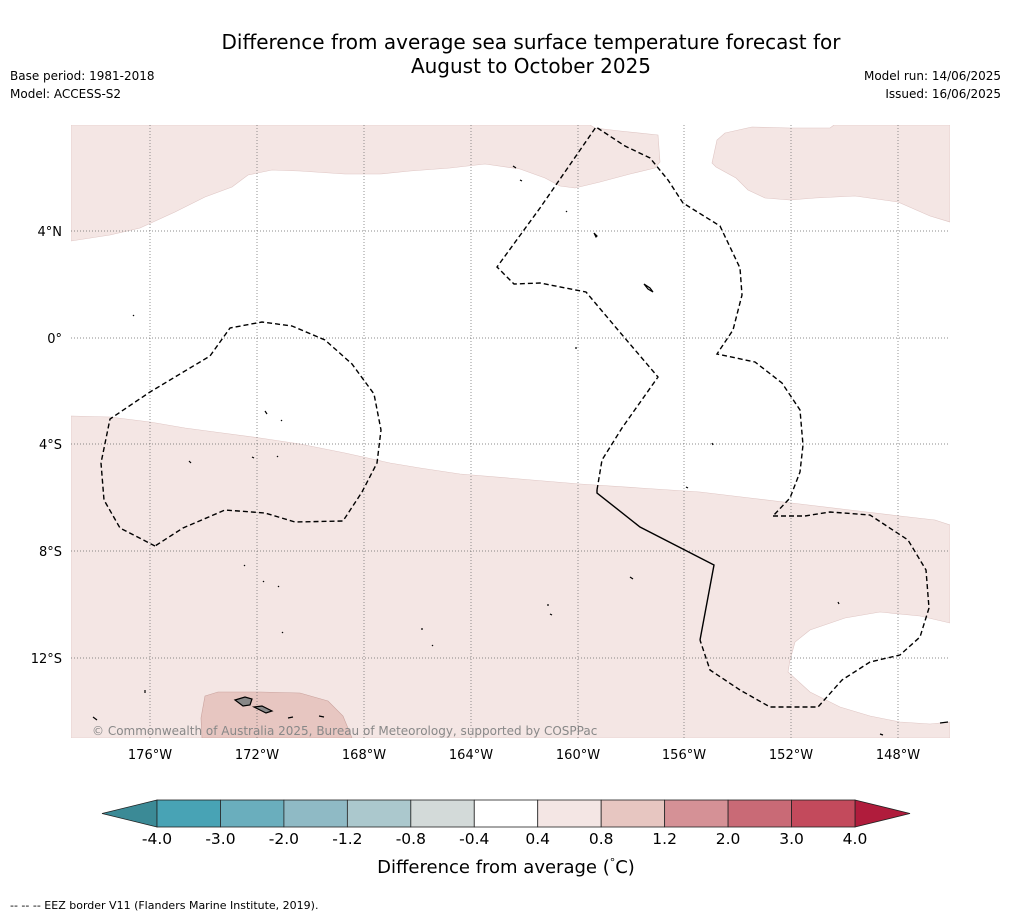 The width and height of the screenshot is (1011, 919). Describe the element at coordinates (855, 839) in the screenshot. I see `colorbar-tick-label: 4.0` at that location.